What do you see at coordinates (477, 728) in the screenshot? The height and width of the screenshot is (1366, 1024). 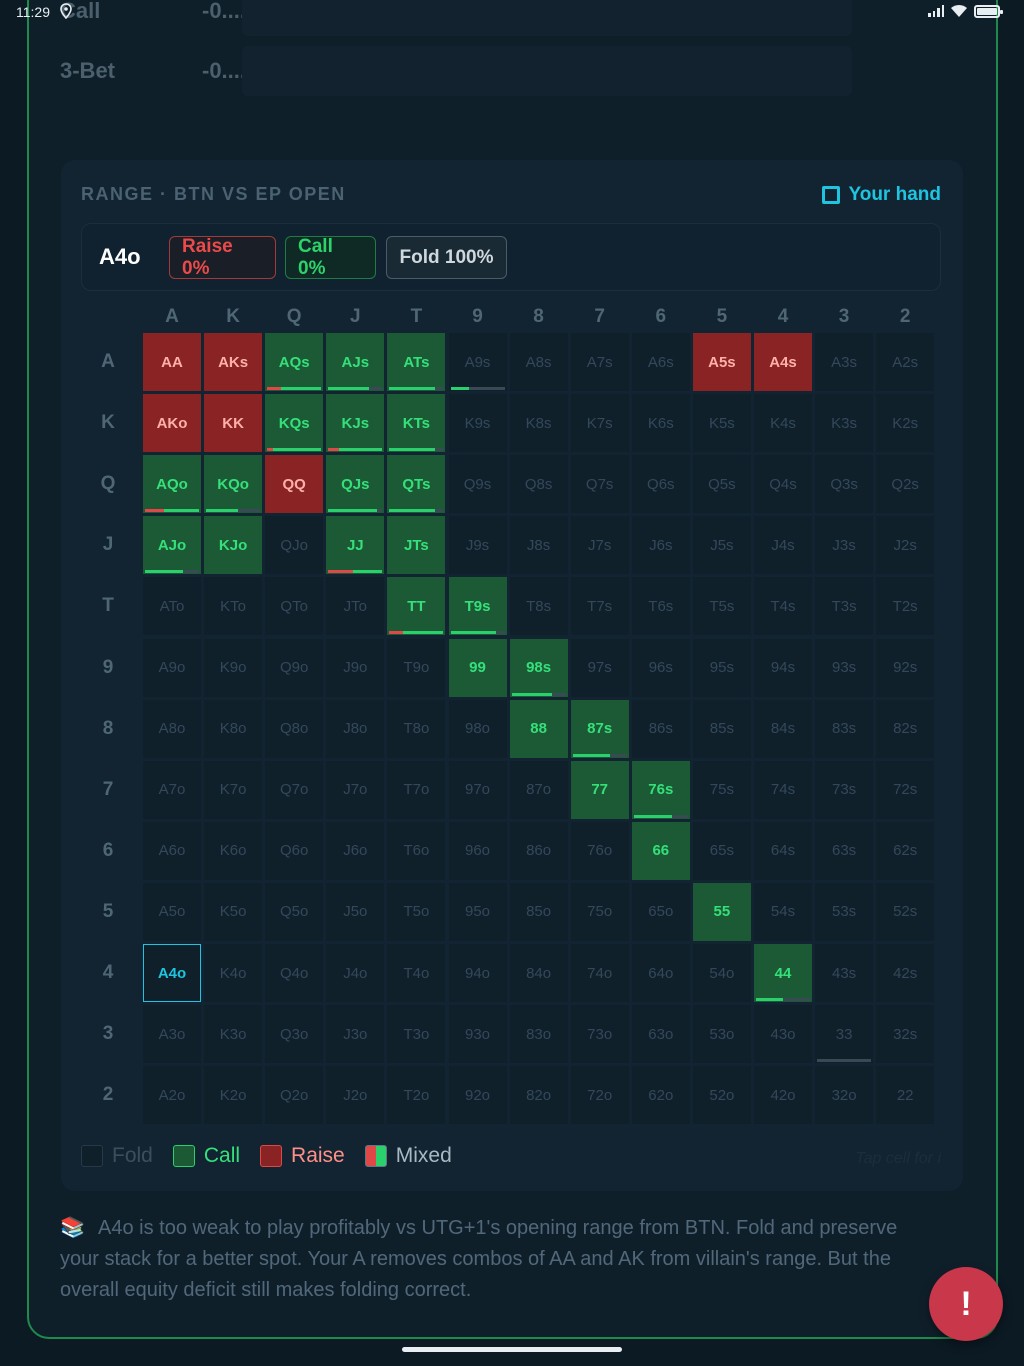 I see `range-cell-98o: 98o` at bounding box center [477, 728].